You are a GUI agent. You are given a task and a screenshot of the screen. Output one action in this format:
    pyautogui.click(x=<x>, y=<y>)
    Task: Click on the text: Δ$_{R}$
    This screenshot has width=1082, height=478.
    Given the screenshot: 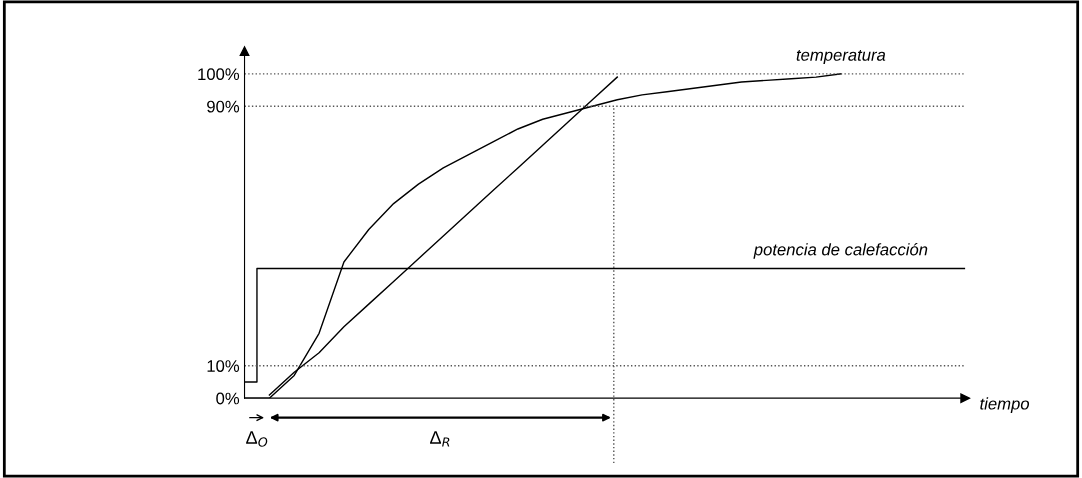 What is the action you would take?
    pyautogui.click(x=440, y=439)
    